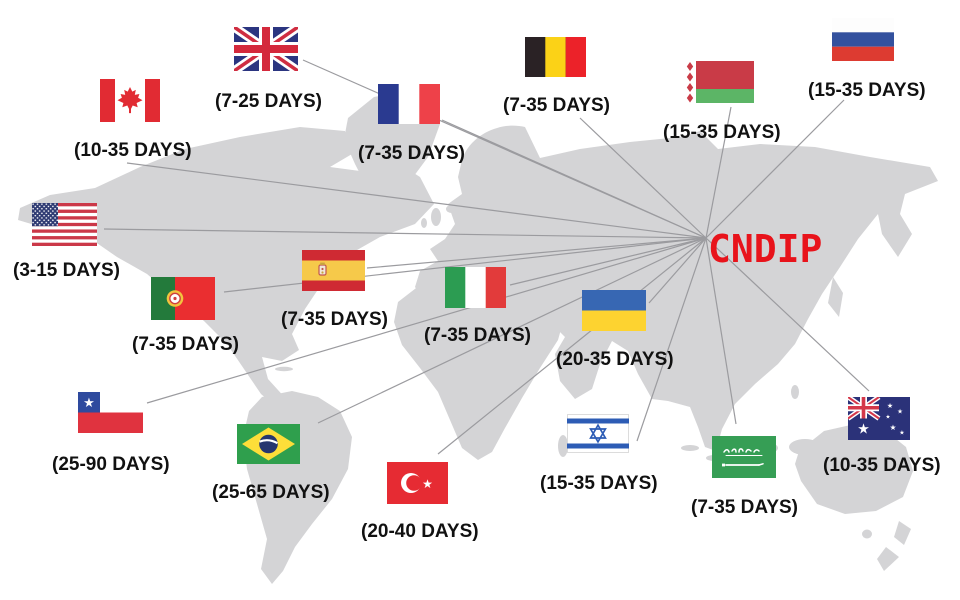 The height and width of the screenshot is (600, 960). I want to click on connector-belgium, so click(643, 178).